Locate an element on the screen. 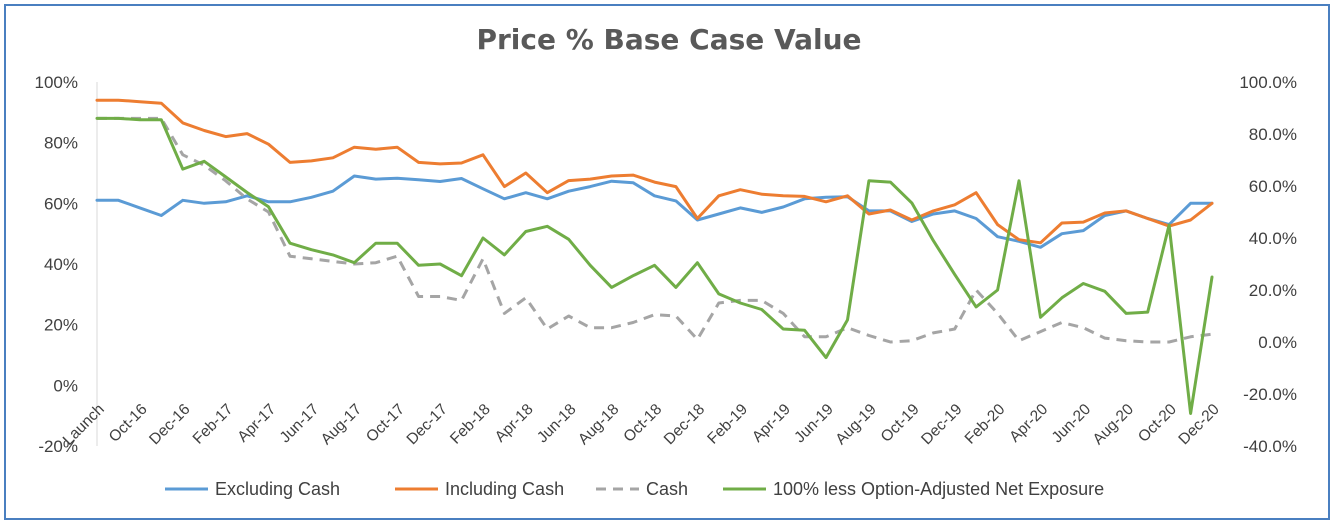 This screenshot has height=528, width=1338. right-tick-label: -20.0% is located at coordinates (1270, 394).